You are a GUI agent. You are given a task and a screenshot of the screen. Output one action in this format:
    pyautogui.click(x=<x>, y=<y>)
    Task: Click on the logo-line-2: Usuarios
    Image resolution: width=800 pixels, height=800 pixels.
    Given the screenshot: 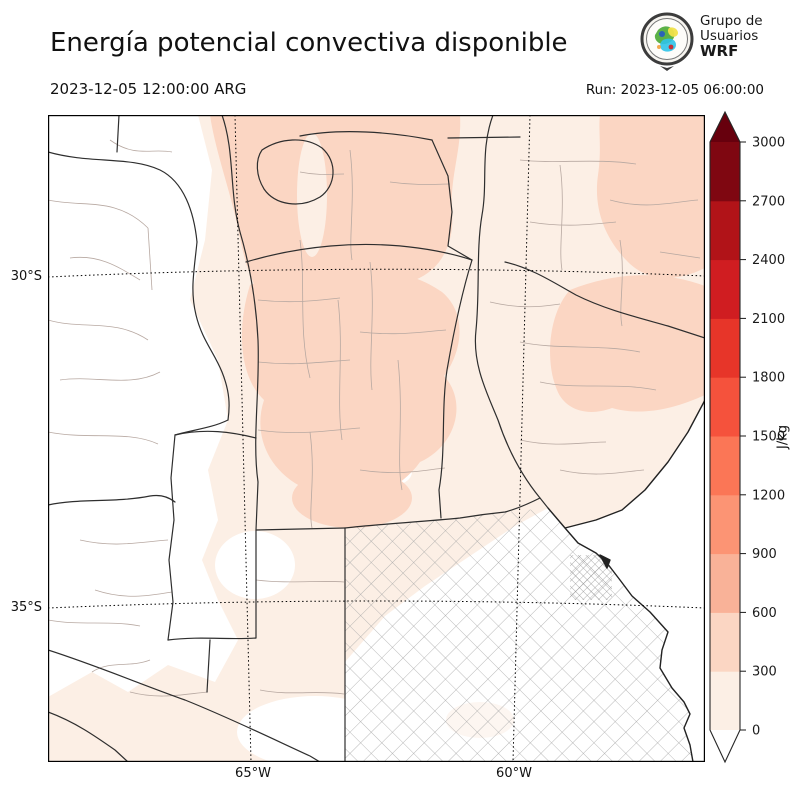 What is the action you would take?
    pyautogui.click(x=729, y=36)
    